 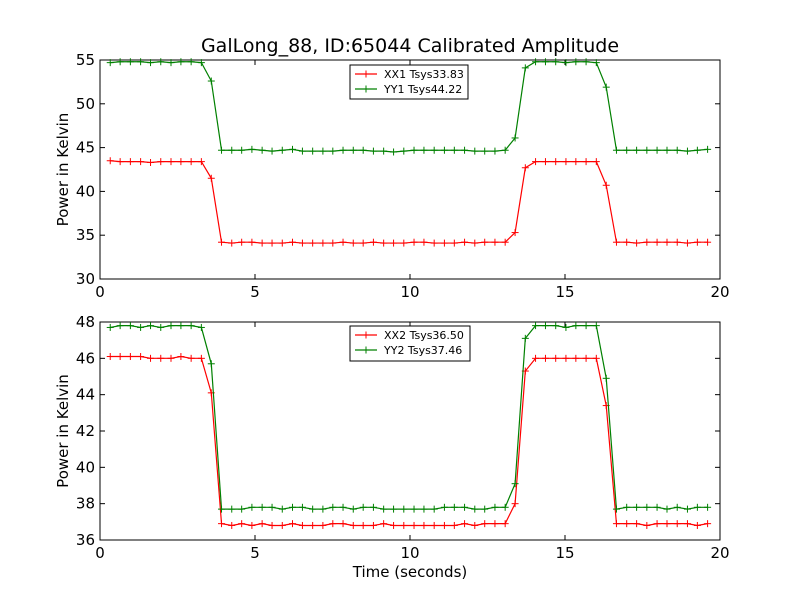 What do you see at coordinates (85, 395) in the screenshot?
I see `y-tick-label: 44` at bounding box center [85, 395].